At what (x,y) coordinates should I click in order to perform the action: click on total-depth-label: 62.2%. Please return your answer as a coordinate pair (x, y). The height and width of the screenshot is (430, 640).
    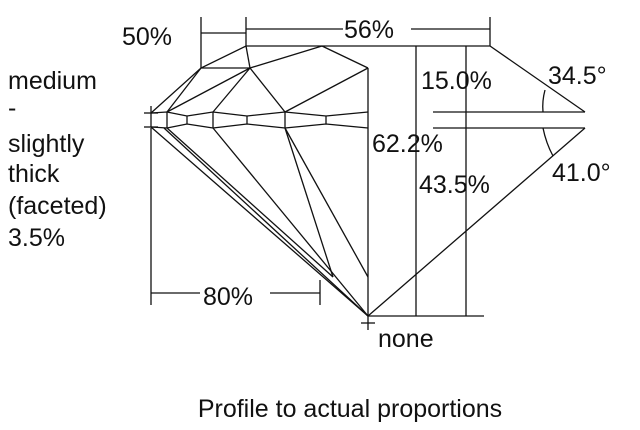
    Looking at the image, I should click on (407, 144).